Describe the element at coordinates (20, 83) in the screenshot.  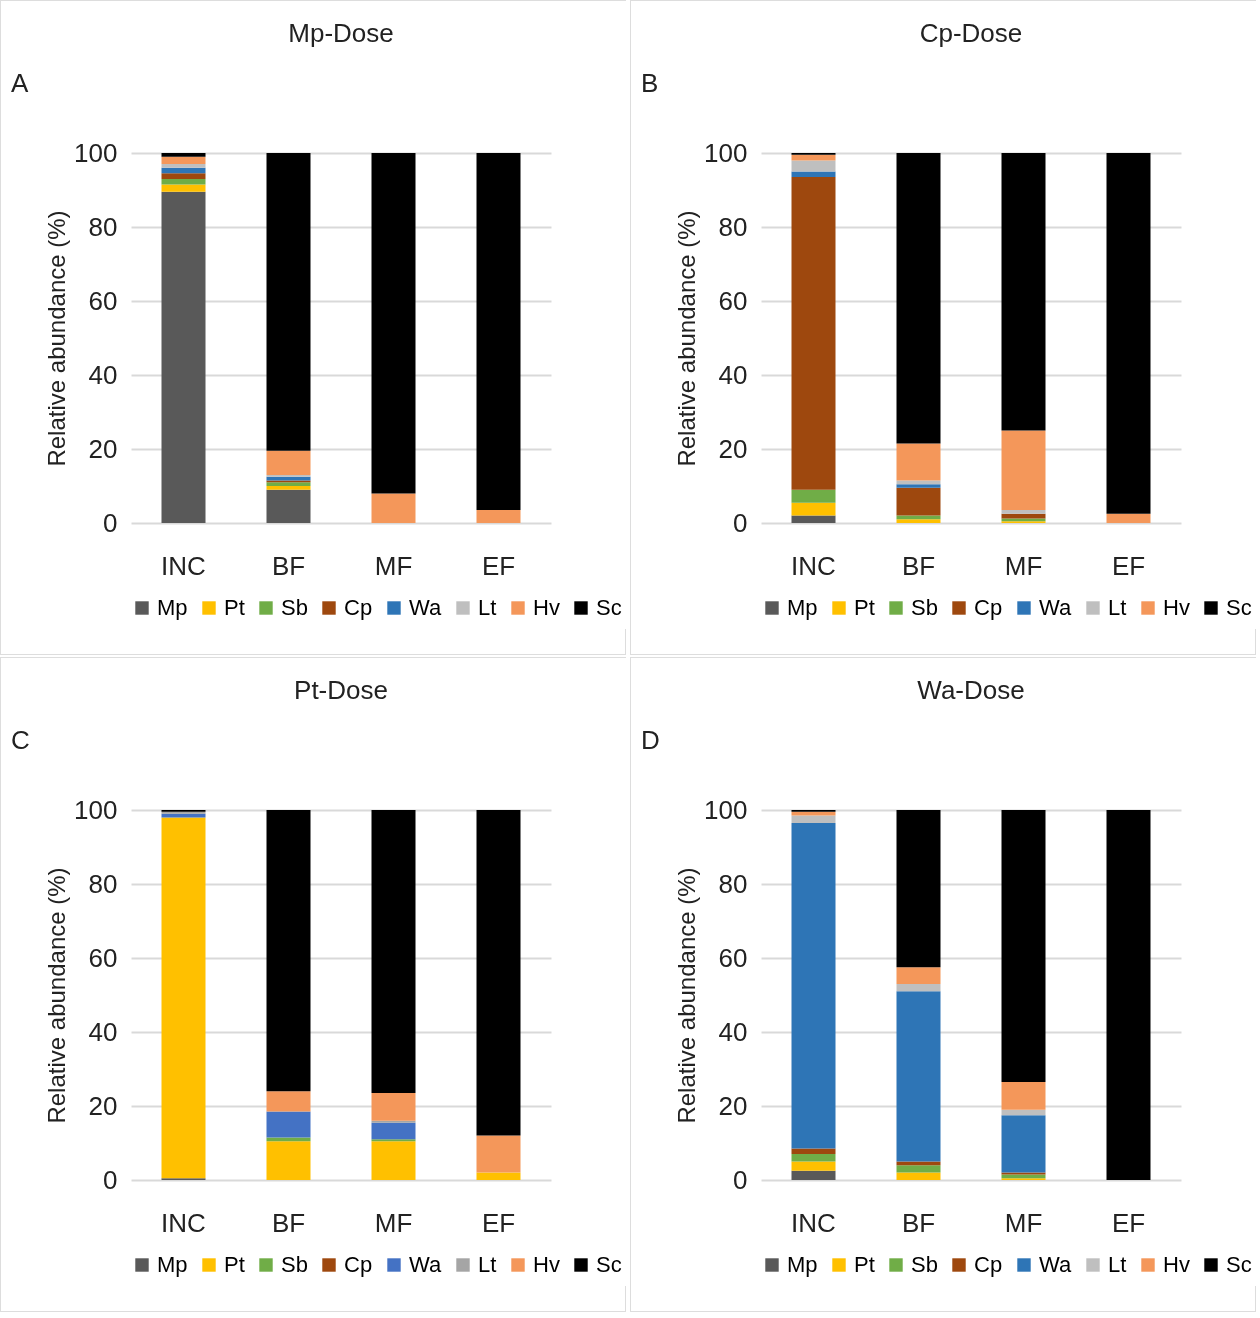
I see `text: A` at that location.